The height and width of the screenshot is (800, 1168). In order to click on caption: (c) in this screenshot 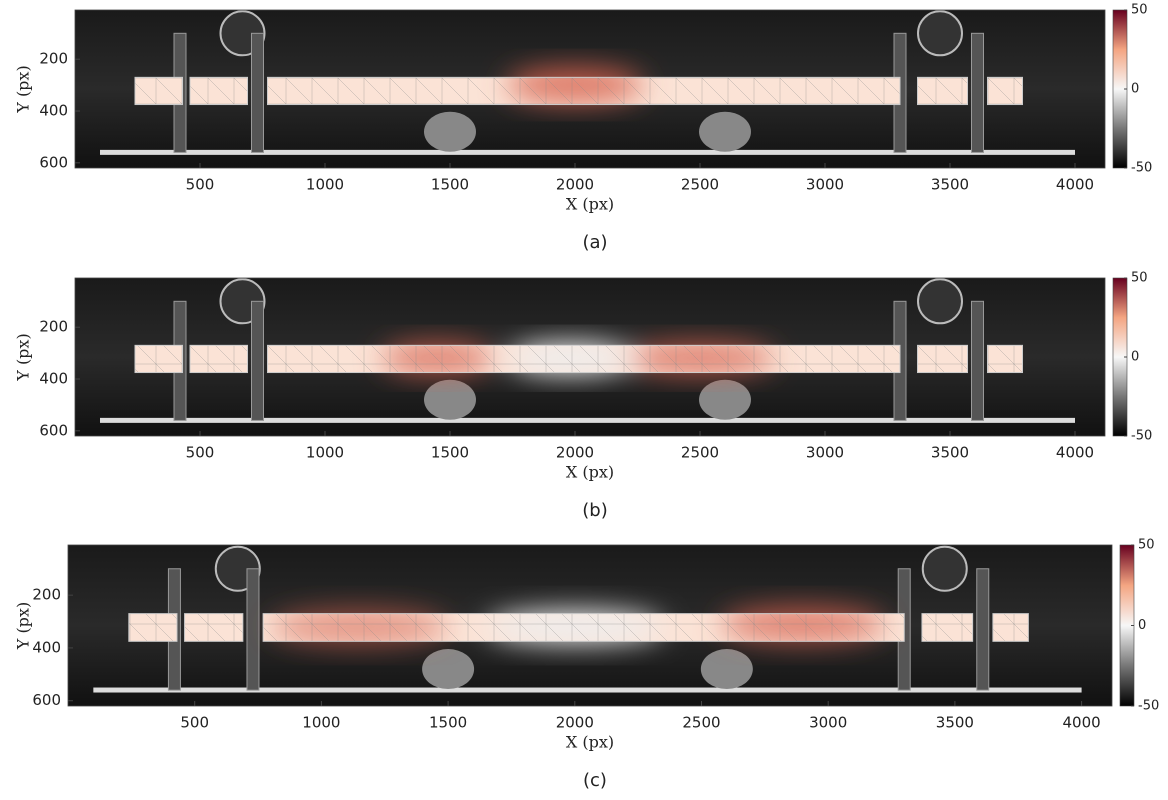, I will do `click(595, 780)`.